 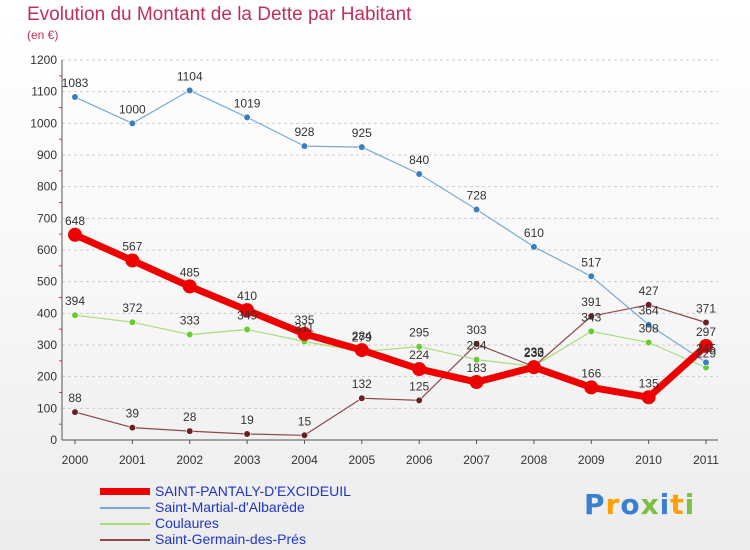 I want to click on data-label: 1000, so click(x=132, y=109).